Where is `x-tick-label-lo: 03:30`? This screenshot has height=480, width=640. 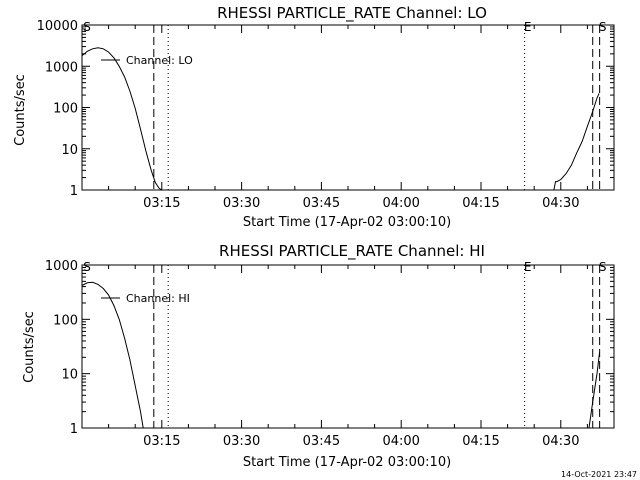
x-tick-label-lo: 03:30 is located at coordinates (241, 203).